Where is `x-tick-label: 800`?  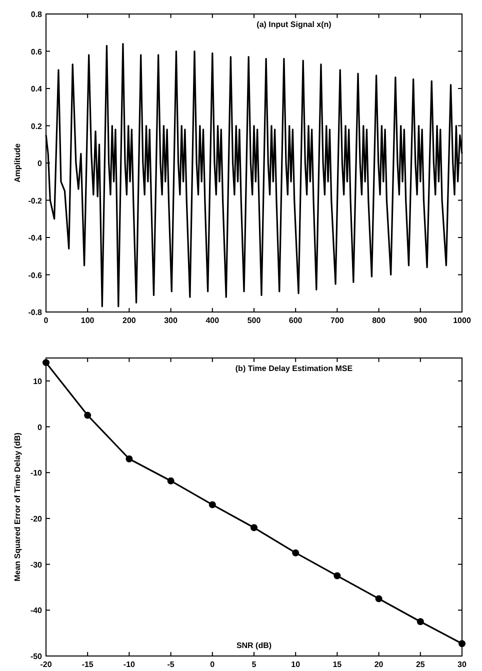 x-tick-label: 800 is located at coordinates (379, 320).